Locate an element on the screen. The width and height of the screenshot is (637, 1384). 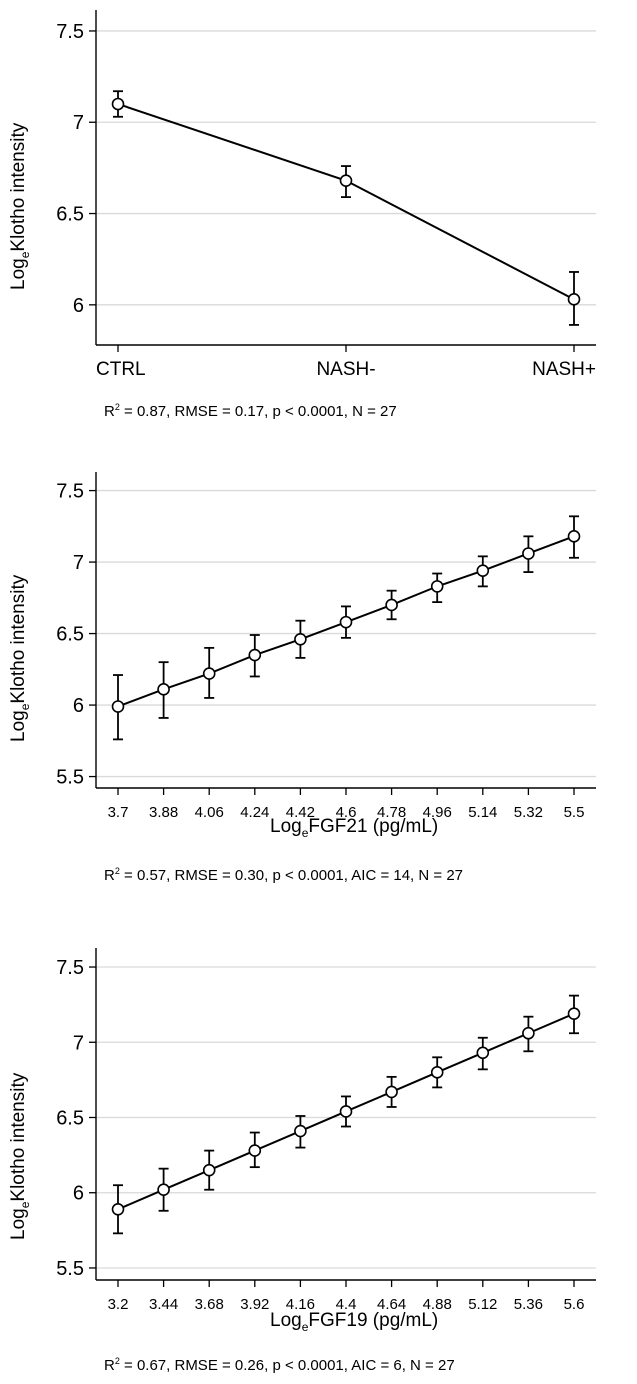
x-tick-label: 4.88 is located at coordinates (437, 1304).